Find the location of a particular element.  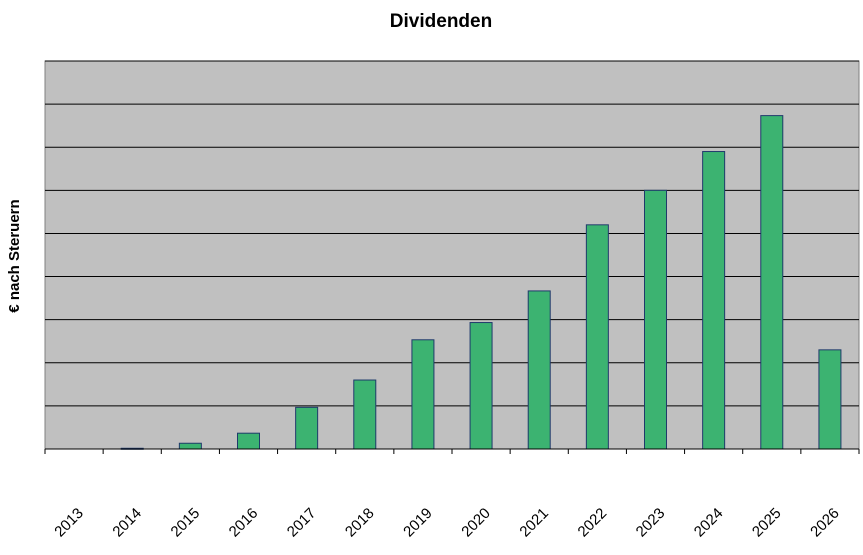

x-tick-label-2016: 2016 is located at coordinates (244, 523).